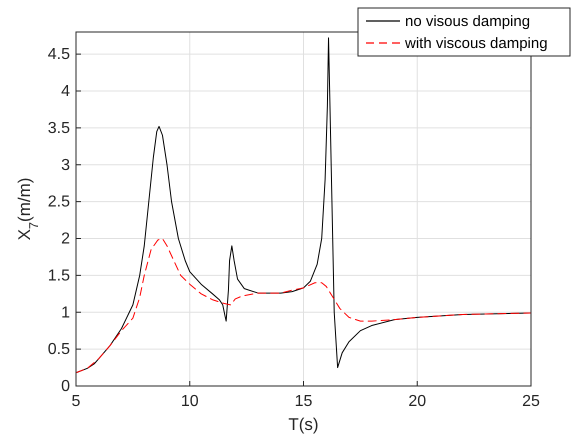 The image size is (571, 442). What do you see at coordinates (76, 401) in the screenshot?
I see `x-tick-label: 5` at bounding box center [76, 401].